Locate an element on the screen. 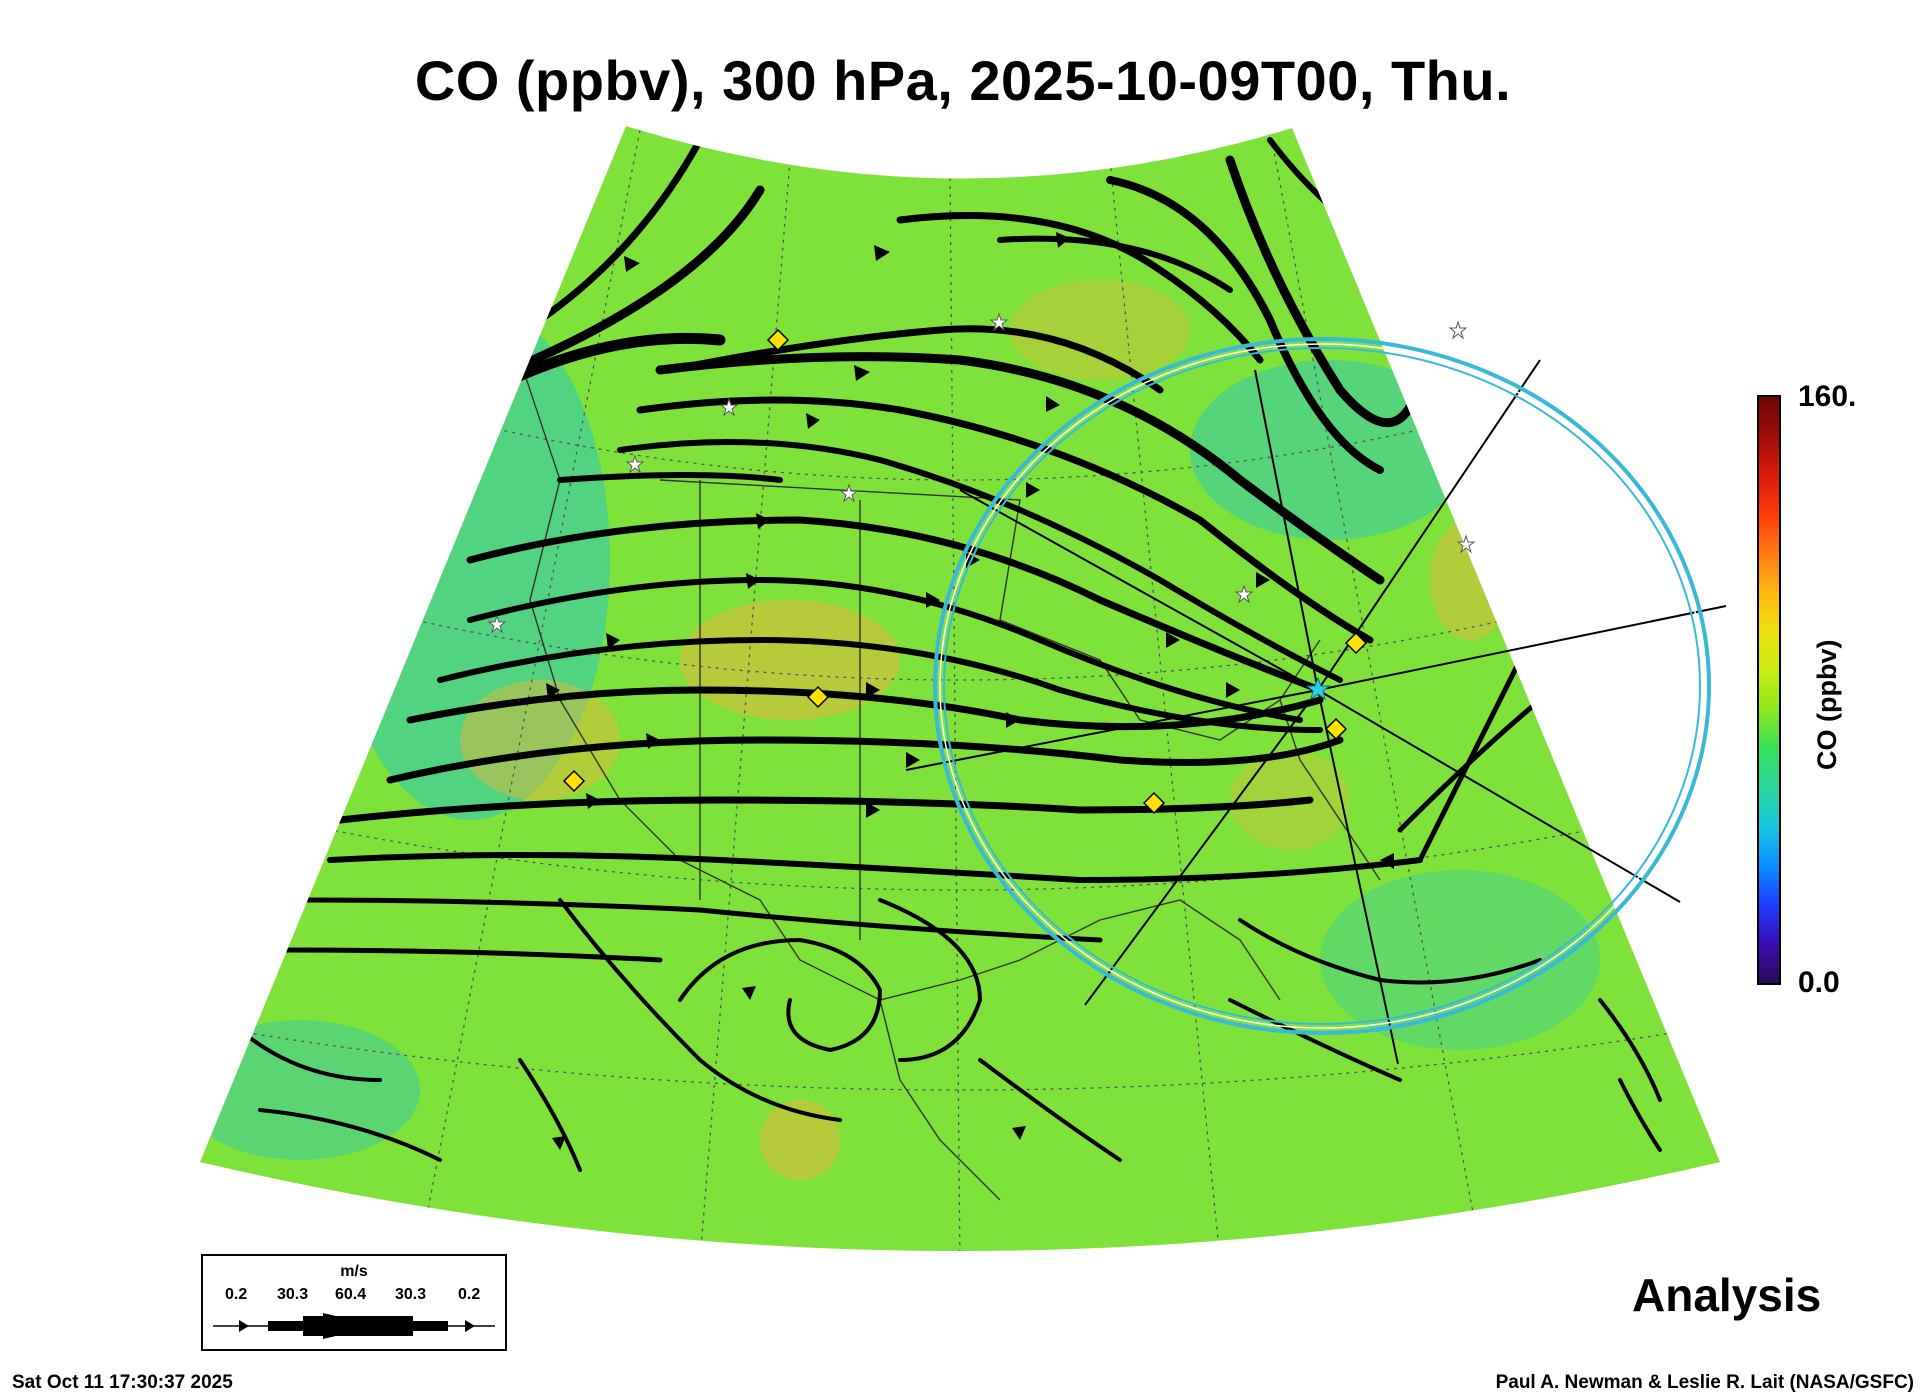 The width and height of the screenshot is (1926, 1394). colorbar-min-label: 0.0 is located at coordinates (1819, 982).